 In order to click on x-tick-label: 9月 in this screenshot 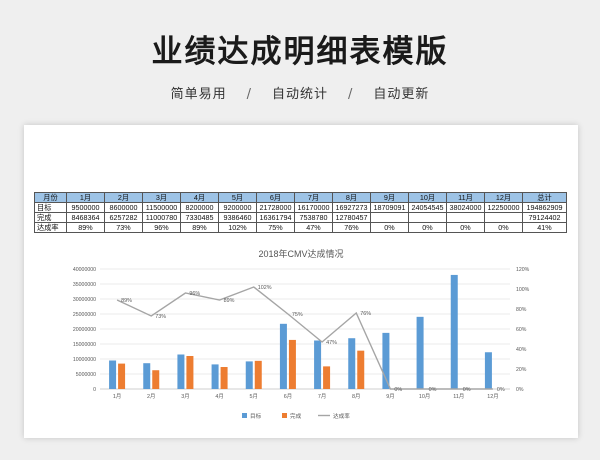, I will do `click(390, 396)`.